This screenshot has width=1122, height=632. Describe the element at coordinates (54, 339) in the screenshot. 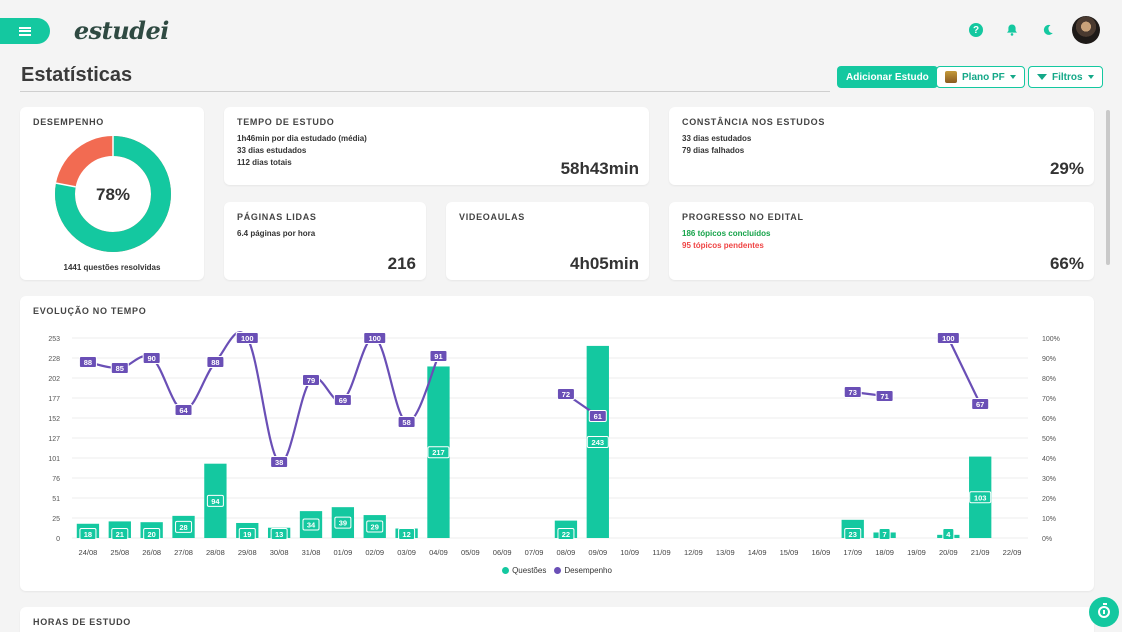

I see `y-left-tick-label: 253` at that location.